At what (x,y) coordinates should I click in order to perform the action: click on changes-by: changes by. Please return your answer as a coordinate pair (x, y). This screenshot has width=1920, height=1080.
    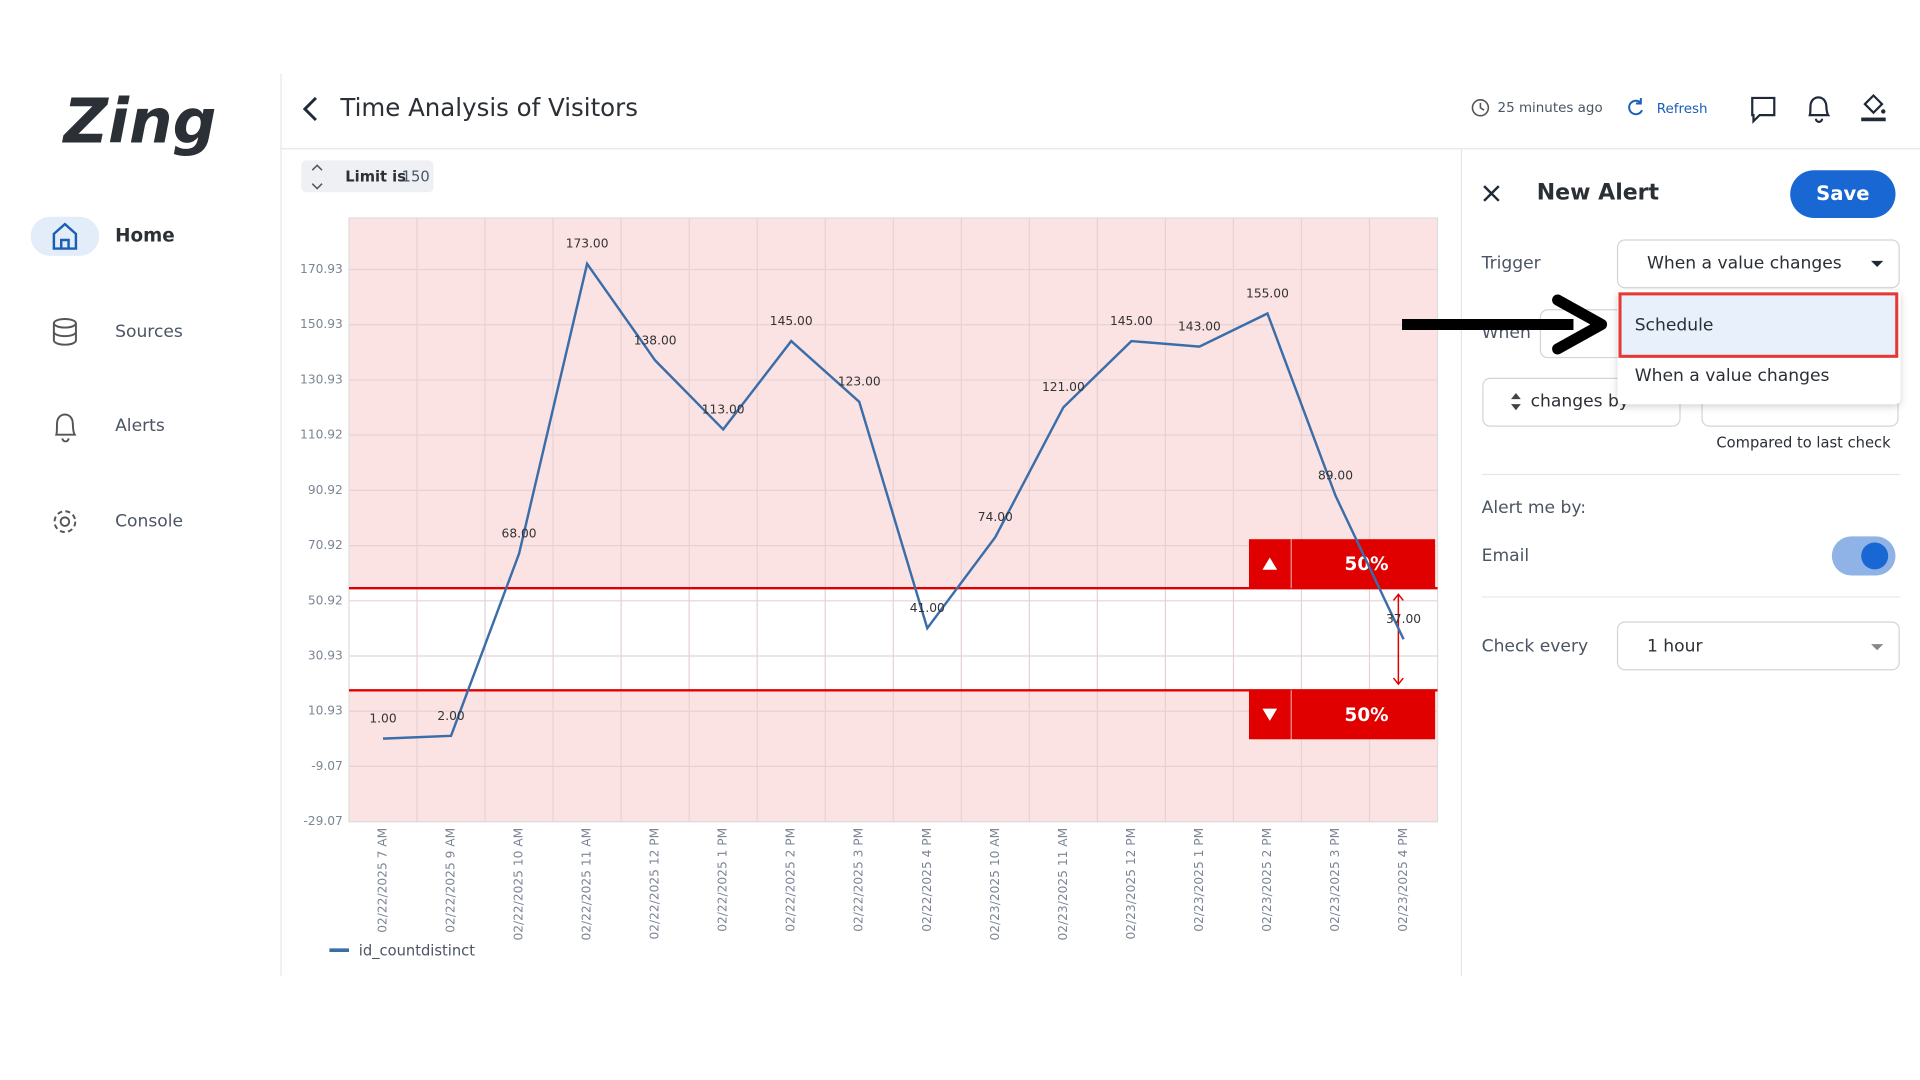
    Looking at the image, I should click on (1580, 402).